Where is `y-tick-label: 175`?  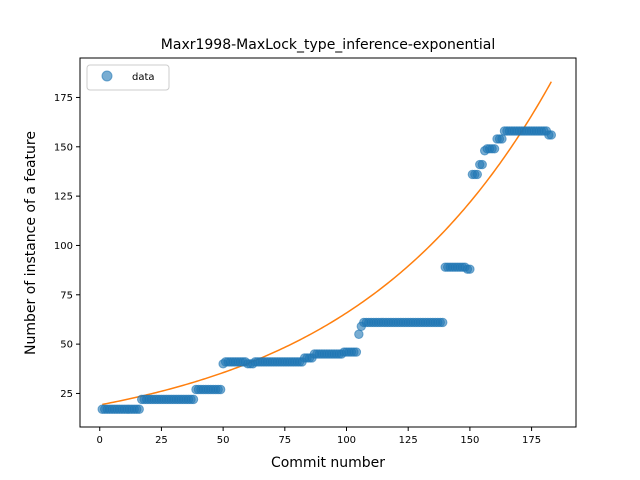
y-tick-label: 175 is located at coordinates (63, 98).